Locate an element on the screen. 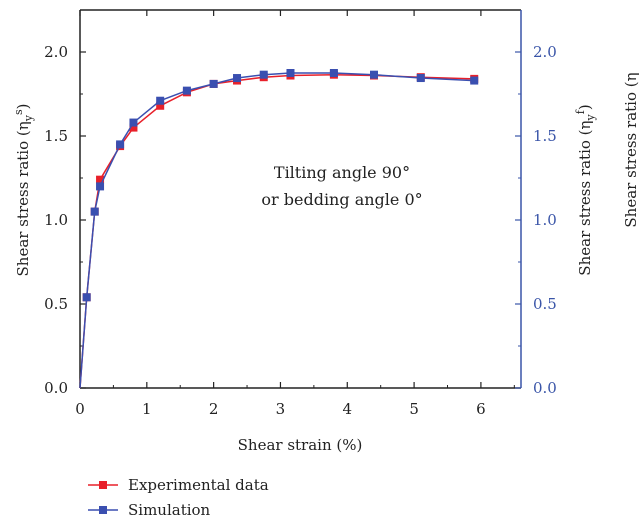 This screenshot has width=643, height=522. legend-label-simulation: Simulation is located at coordinates (169, 510).